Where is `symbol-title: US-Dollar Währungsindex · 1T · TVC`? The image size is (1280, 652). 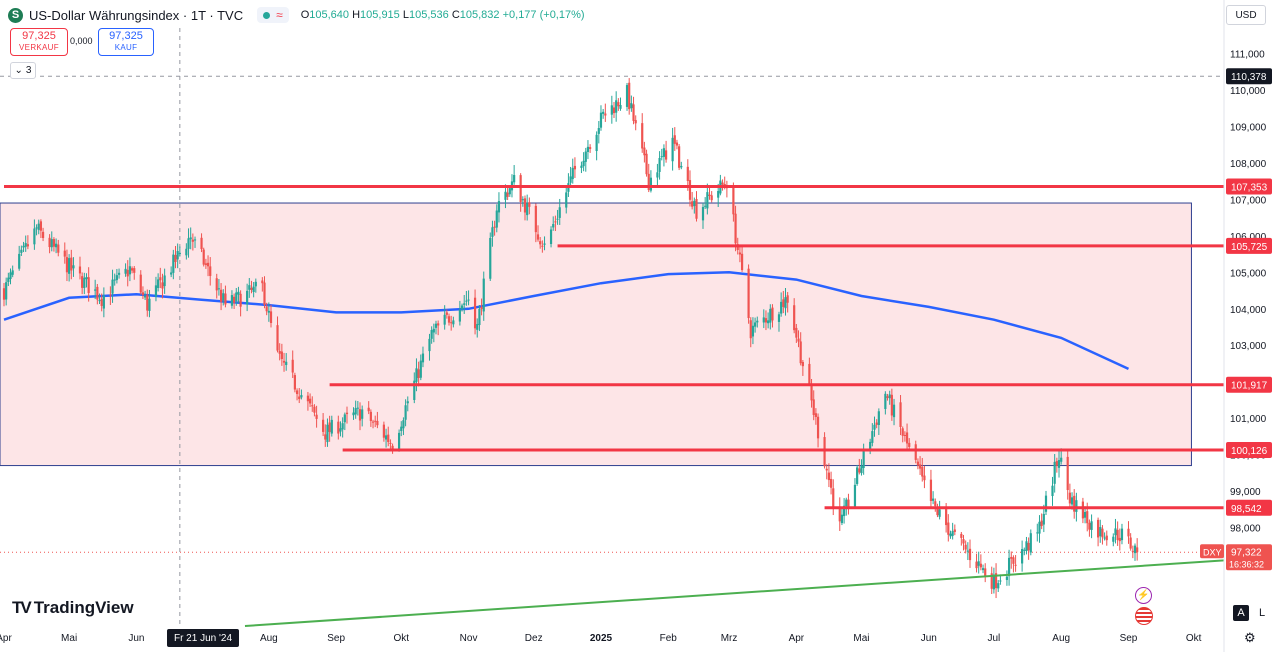 symbol-title: US-Dollar Währungsindex · 1T · TVC is located at coordinates (136, 15).